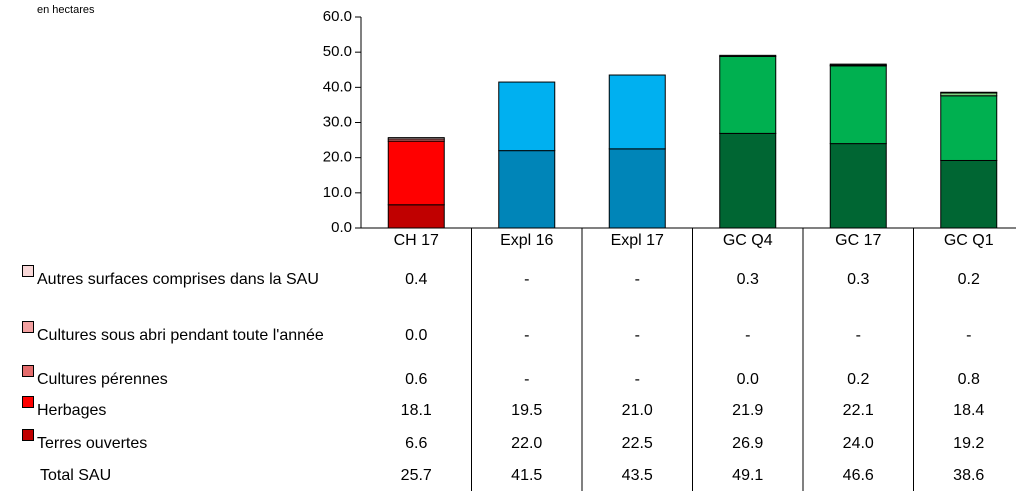  What do you see at coordinates (968, 410) in the screenshot?
I see `table-cell: 18.4` at bounding box center [968, 410].